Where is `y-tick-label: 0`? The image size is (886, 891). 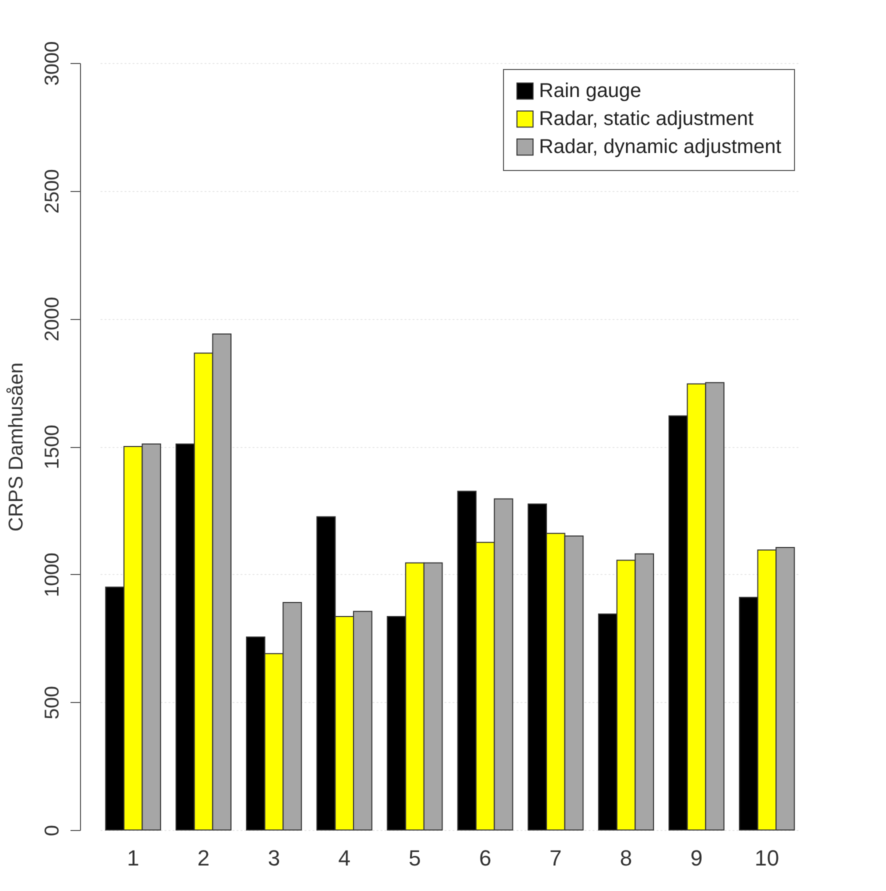 y-tick-label: 0 is located at coordinates (53, 830).